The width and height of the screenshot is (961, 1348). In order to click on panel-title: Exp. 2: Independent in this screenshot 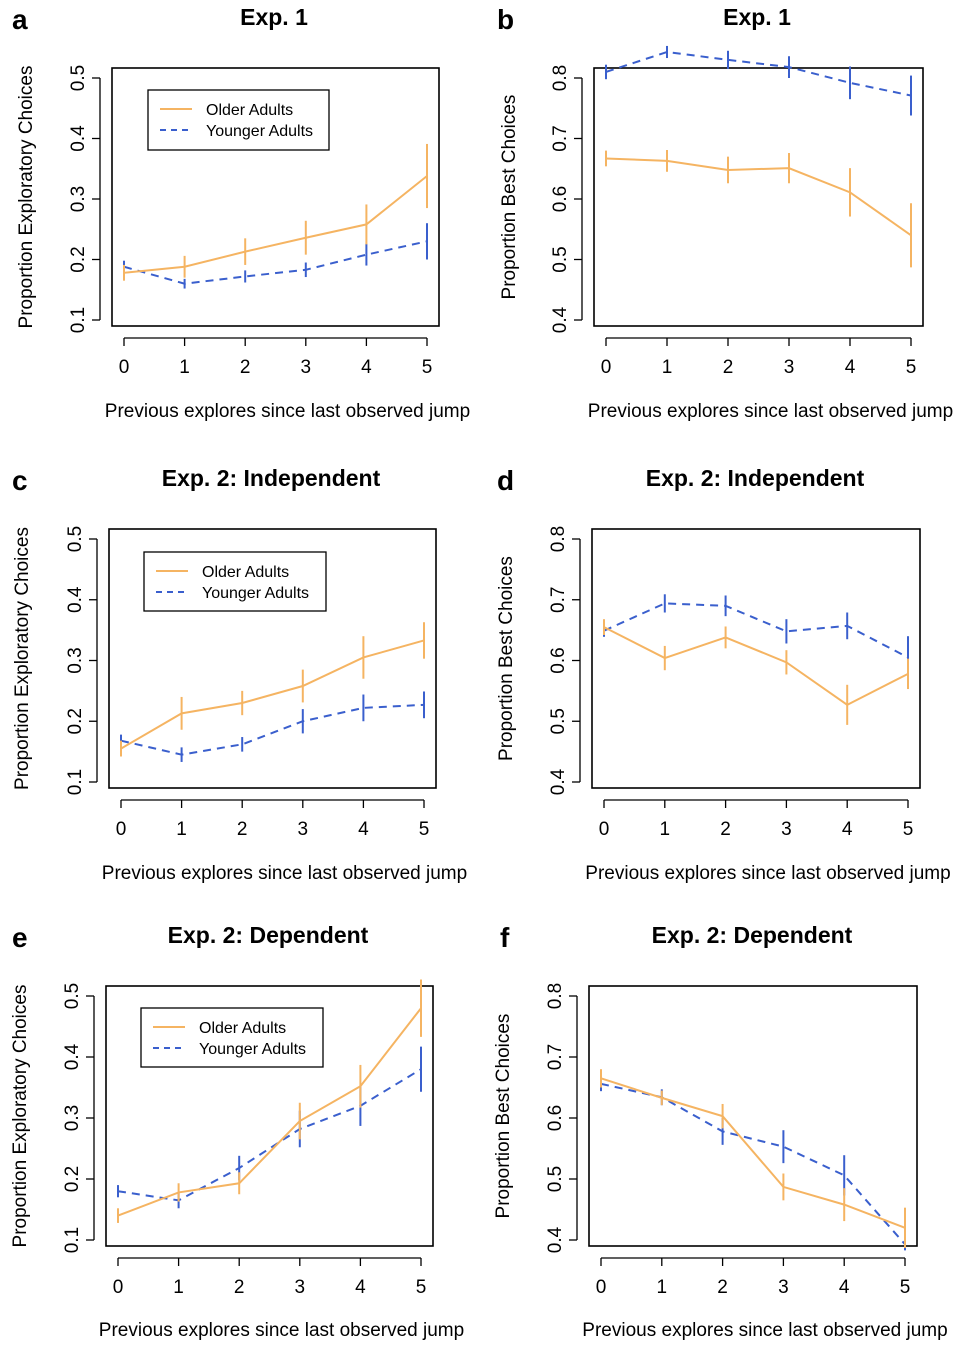, I will do `click(271, 478)`.